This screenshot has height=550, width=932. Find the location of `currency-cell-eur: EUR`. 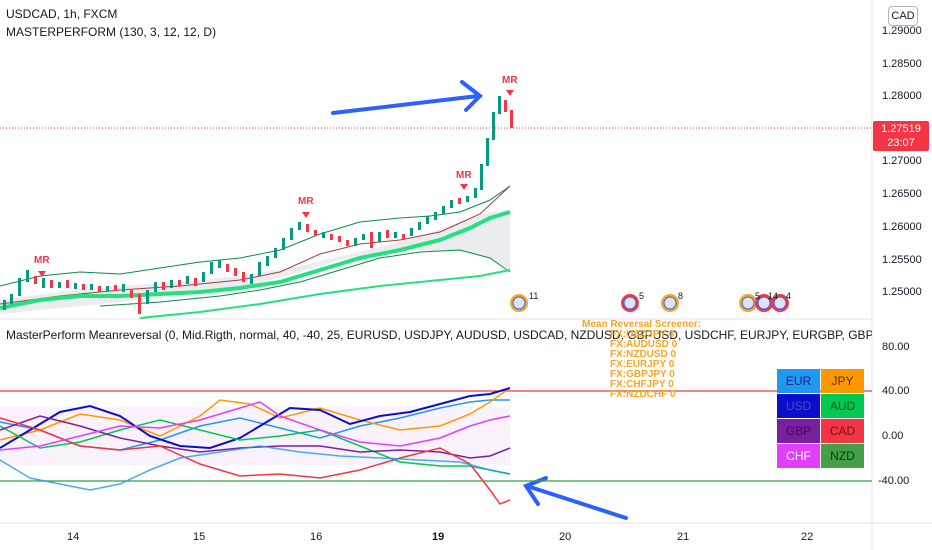

currency-cell-eur: EUR is located at coordinates (798, 381).